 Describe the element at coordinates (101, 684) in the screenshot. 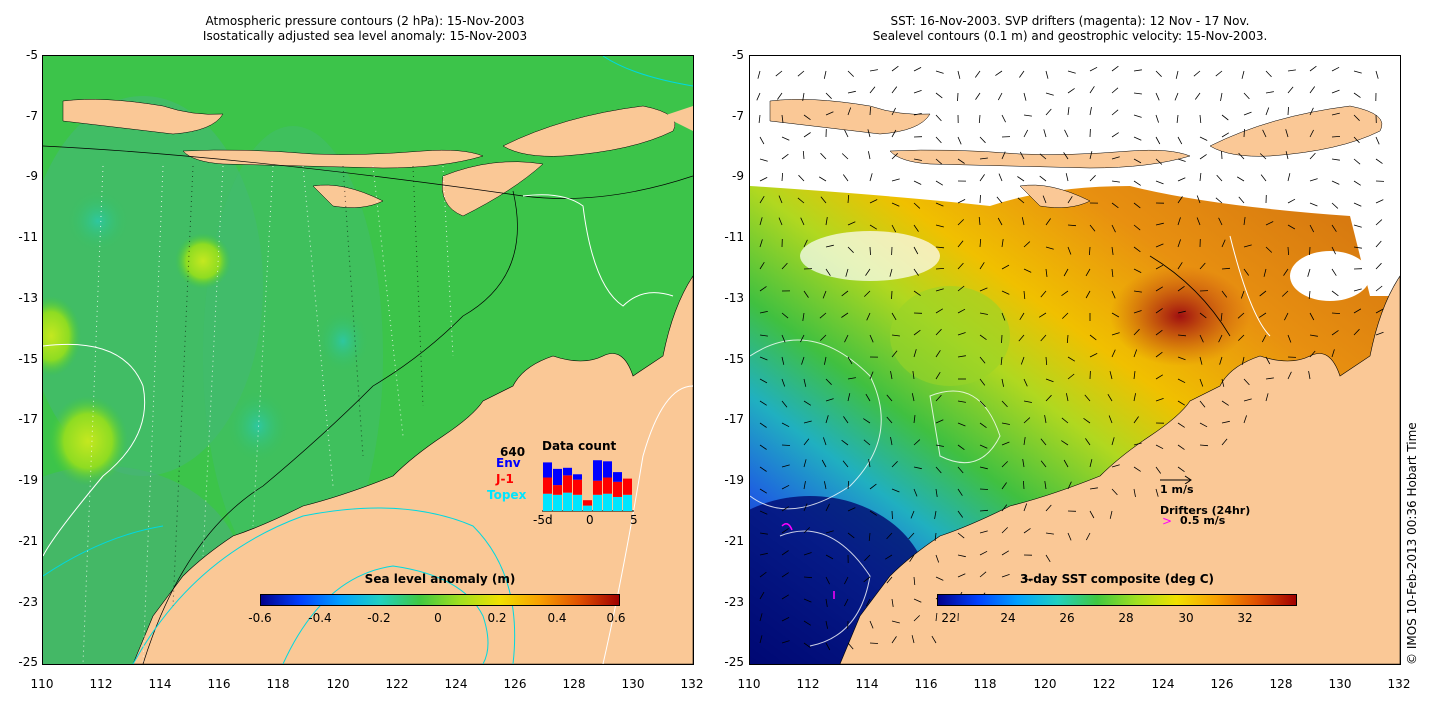

I see `left-x-tick: 112` at that location.